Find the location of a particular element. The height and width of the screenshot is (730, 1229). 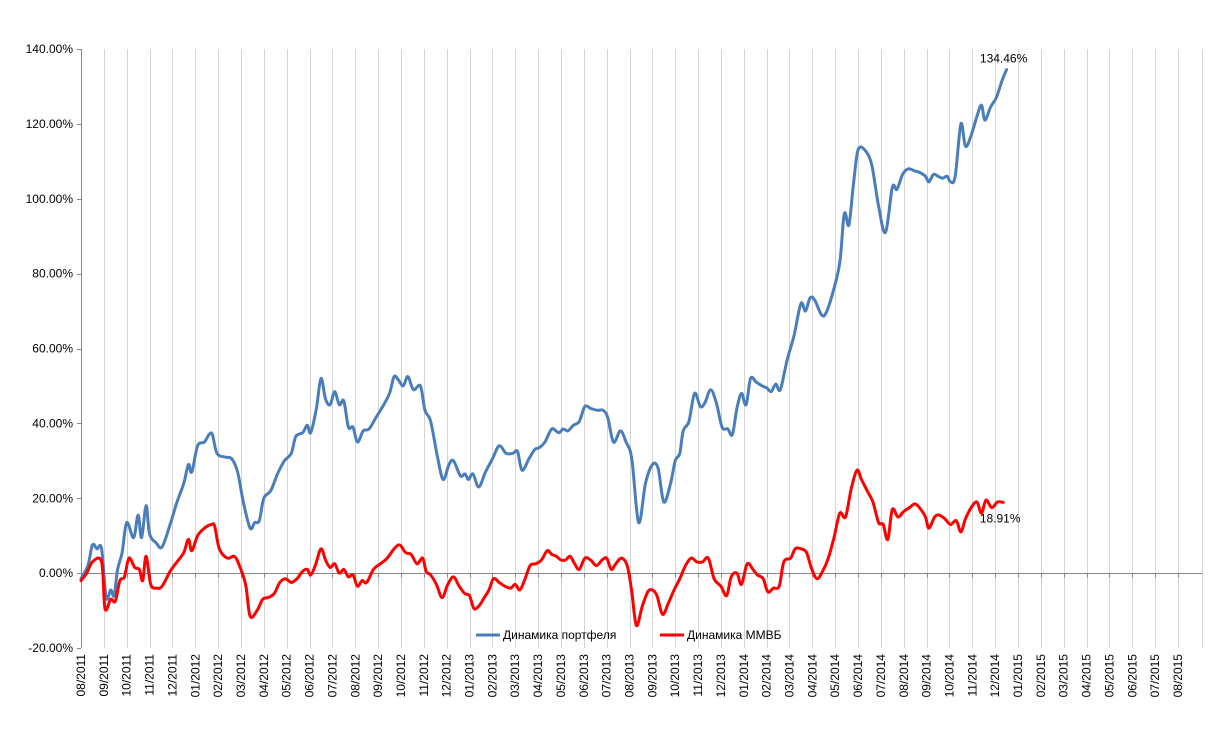

x-tick-label: 10/2012 is located at coordinates (401, 676).